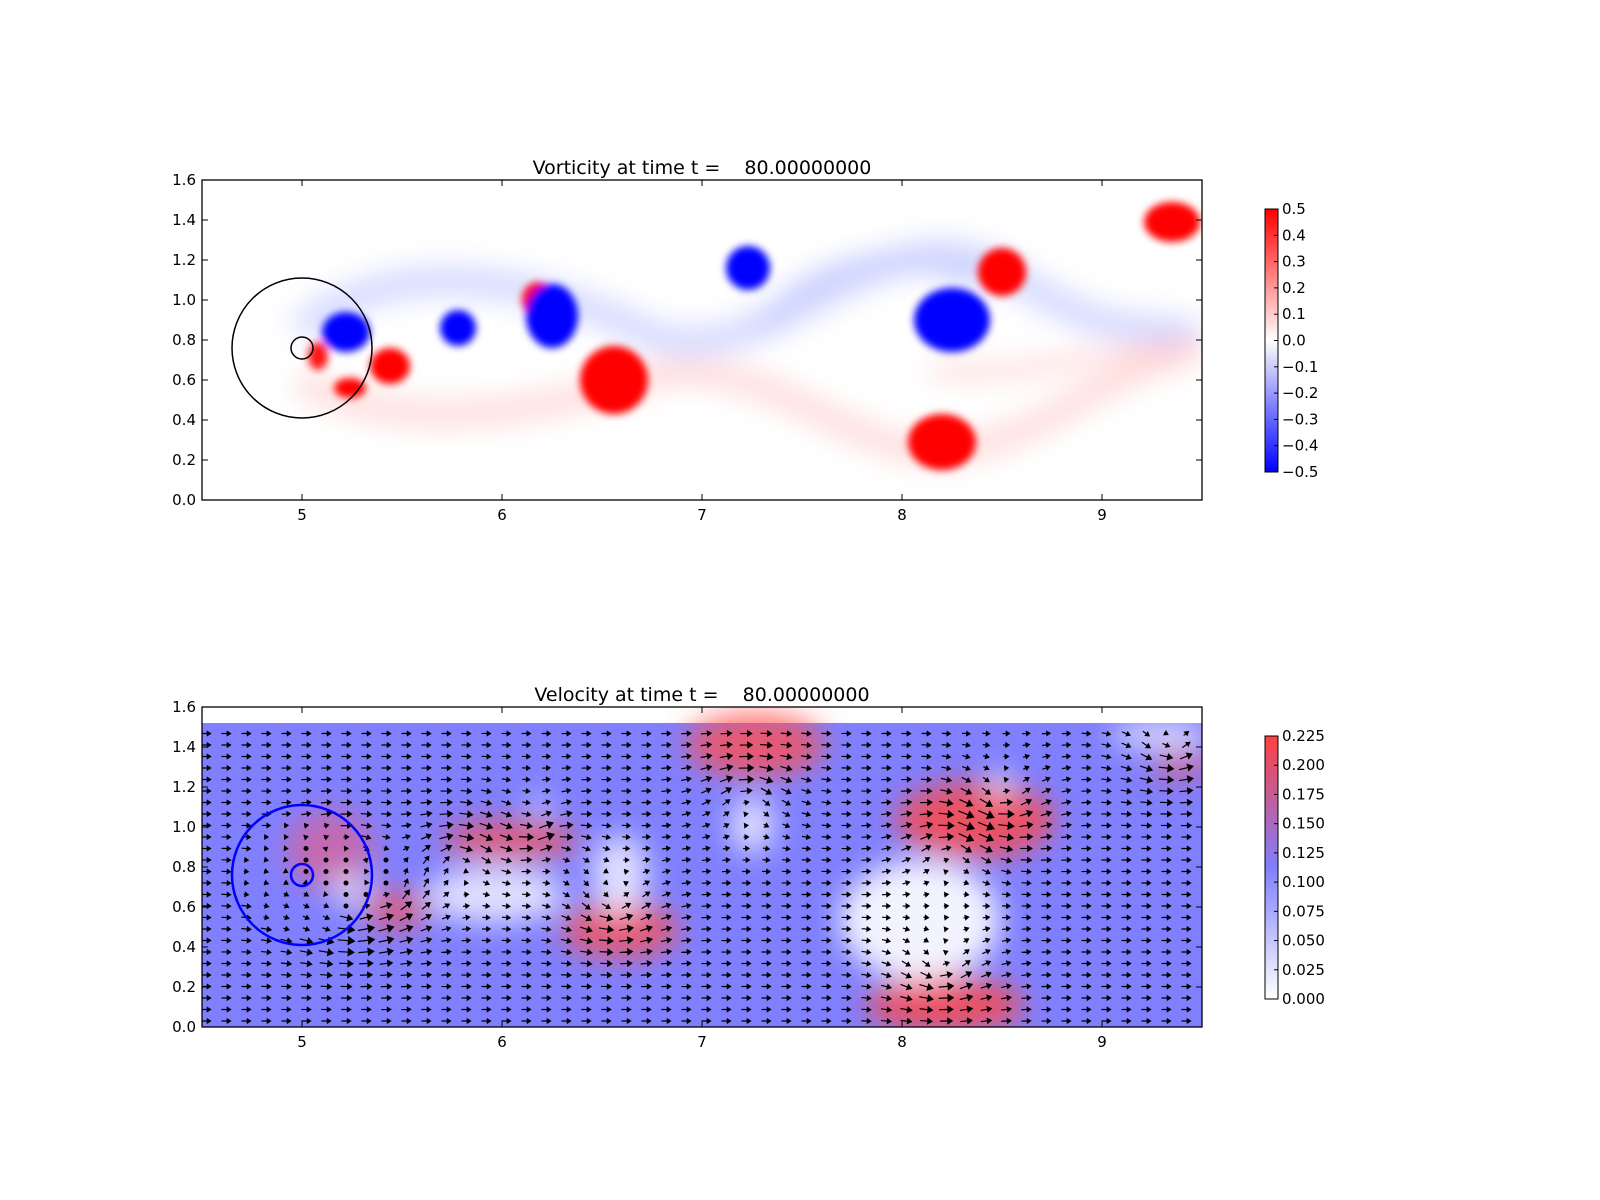 Image resolution: width=1600 pixels, height=1200 pixels. I want to click on y-tick-label: 0.6, so click(184, 380).